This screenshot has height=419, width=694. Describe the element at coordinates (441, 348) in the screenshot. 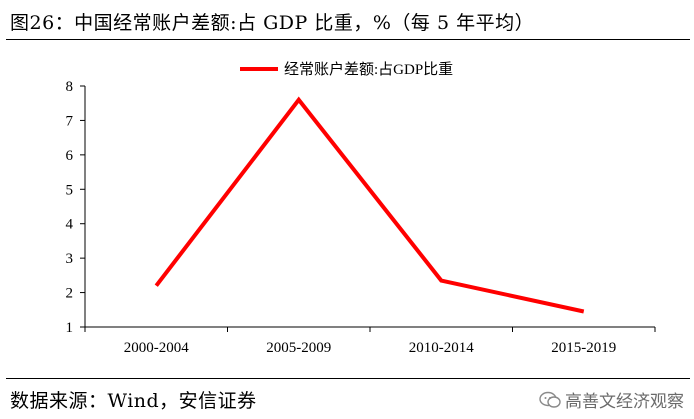

I see `x-tick-label: 2010-2014` at that location.